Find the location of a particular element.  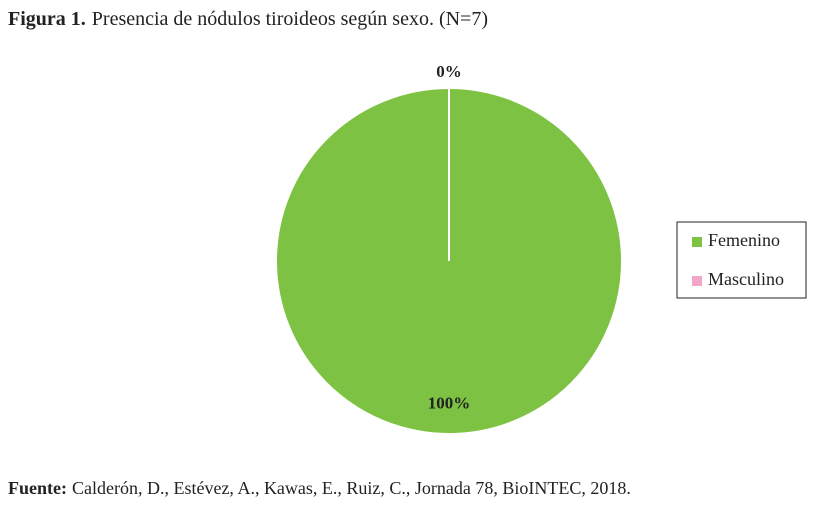

source-label: Fuente: is located at coordinates (37, 488).